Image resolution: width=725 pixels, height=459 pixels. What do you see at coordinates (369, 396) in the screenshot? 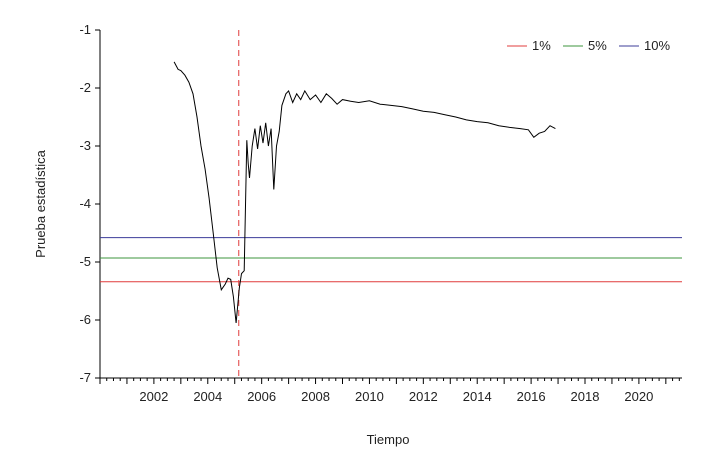
I see `x-tick-label: 2010` at bounding box center [369, 396].